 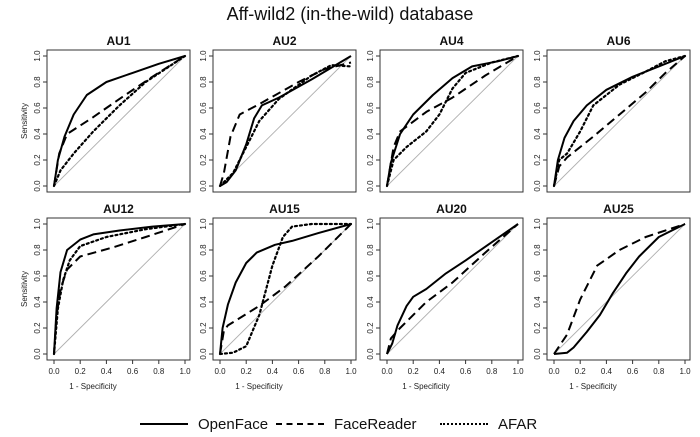 What do you see at coordinates (618, 41) in the screenshot?
I see `panel-title: AU6` at bounding box center [618, 41].